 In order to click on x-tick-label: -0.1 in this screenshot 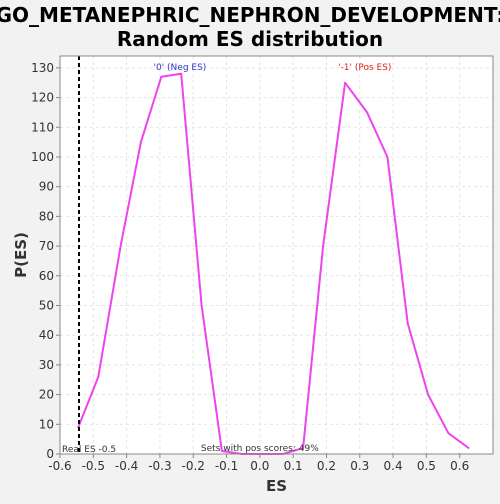, I will do `click(226, 466)`.